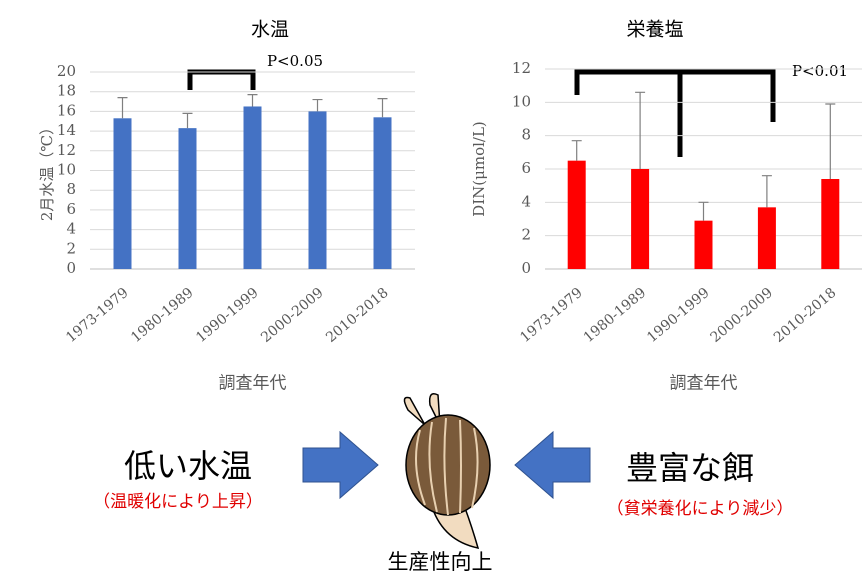 The width and height of the screenshot is (868, 585). What do you see at coordinates (66, 110) in the screenshot?
I see `y-tick-label: 16` at bounding box center [66, 110].